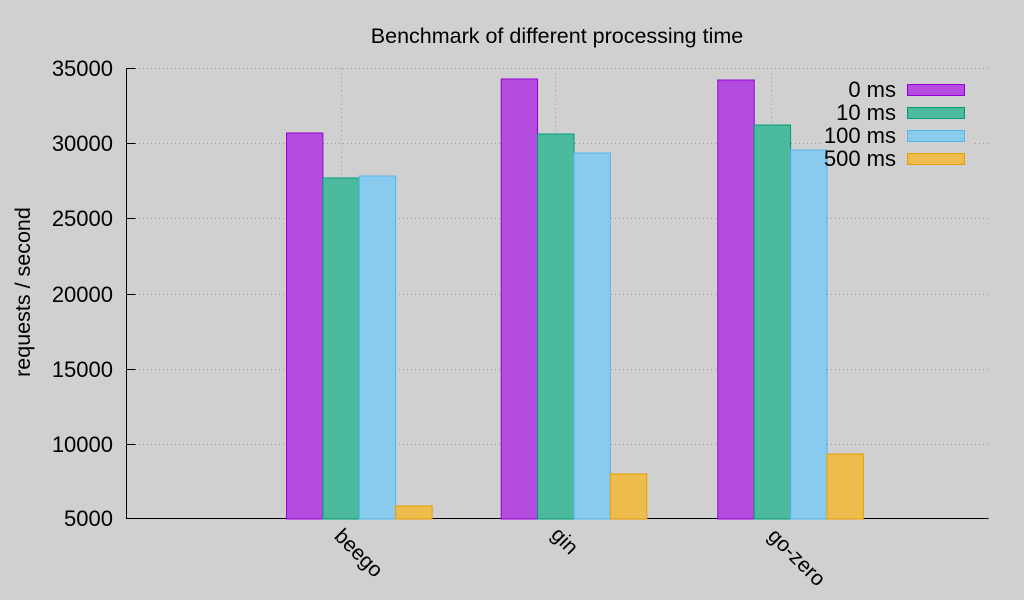  Describe the element at coordinates (82, 218) in the screenshot. I see `svg-text: 25000` at that location.